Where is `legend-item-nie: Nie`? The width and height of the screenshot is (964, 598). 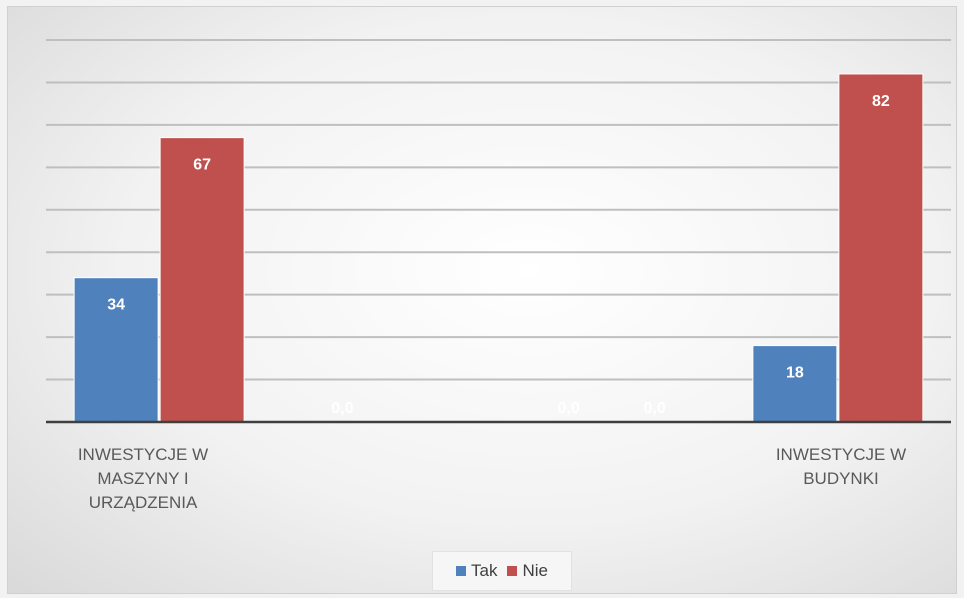 legend-item-nie: Nie is located at coordinates (527, 571).